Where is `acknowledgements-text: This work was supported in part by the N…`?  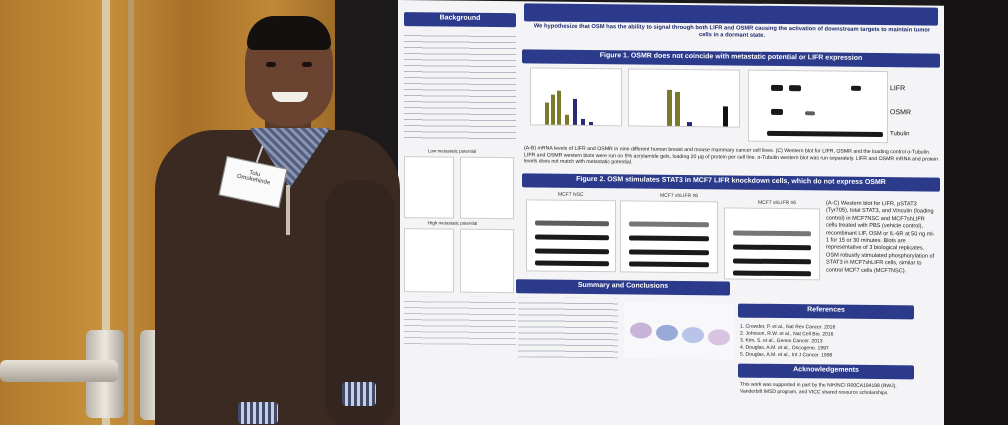 acknowledgements-text: This work was supported in part by the N… is located at coordinates (818, 389).